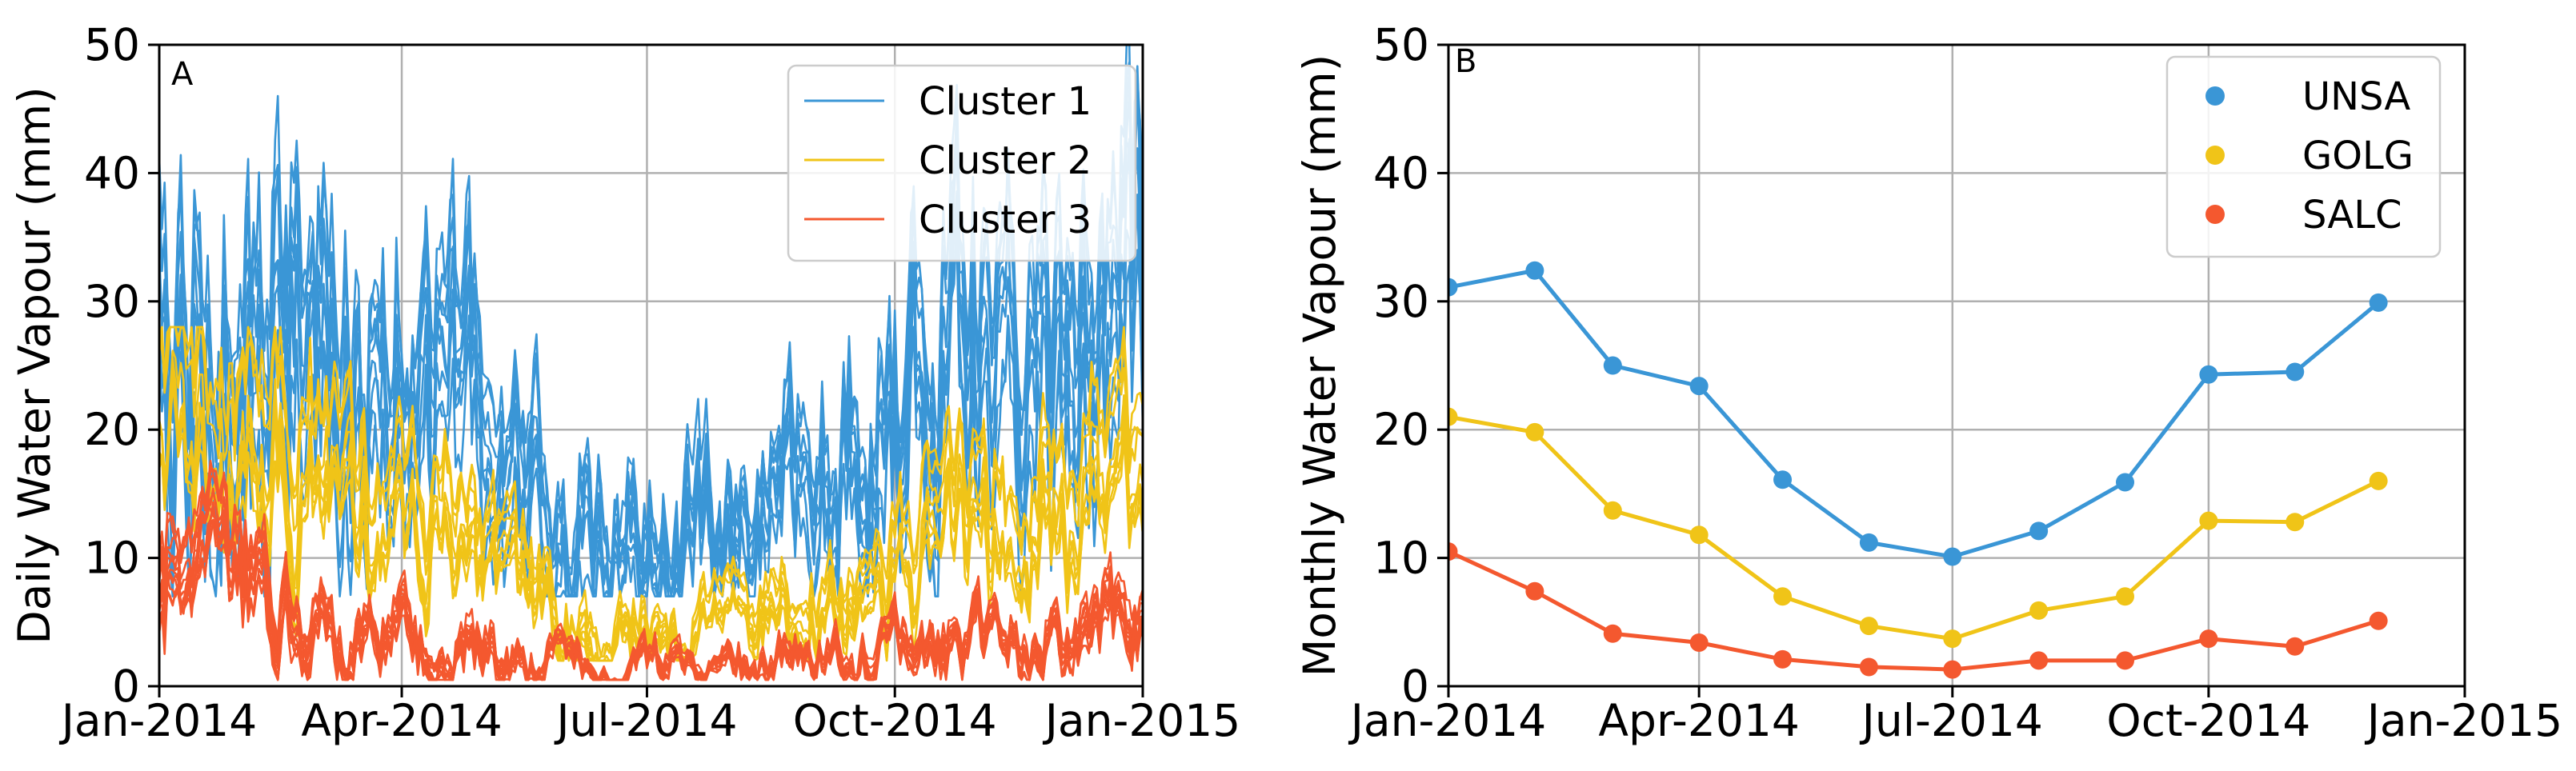 This screenshot has height=771, width=2576. I want to click on panel-a-legend-item-cluster-2: Cluster 2, so click(948, 160).